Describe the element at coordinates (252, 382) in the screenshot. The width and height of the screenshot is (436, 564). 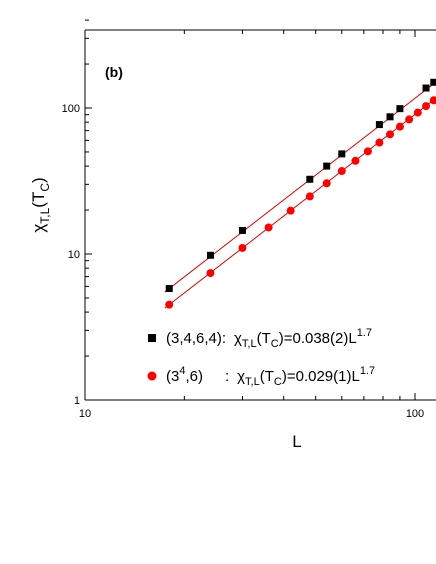
I see `legend-2-fit-sub: T,L` at that location.